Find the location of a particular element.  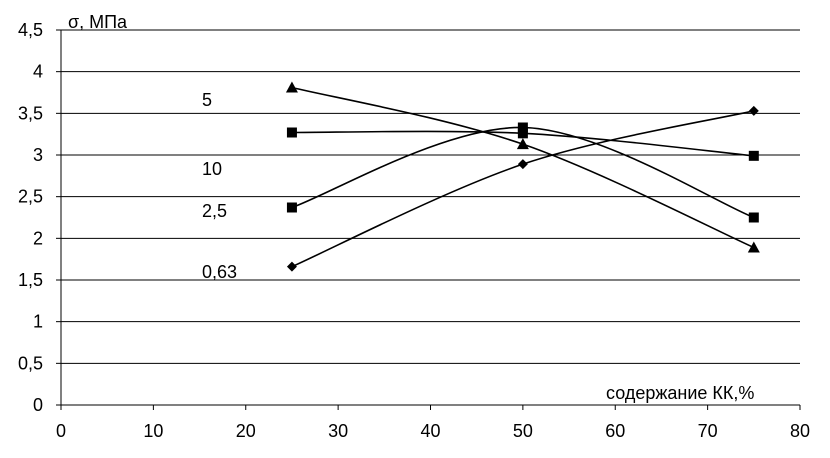

series-label-5: 5 is located at coordinates (207, 100).